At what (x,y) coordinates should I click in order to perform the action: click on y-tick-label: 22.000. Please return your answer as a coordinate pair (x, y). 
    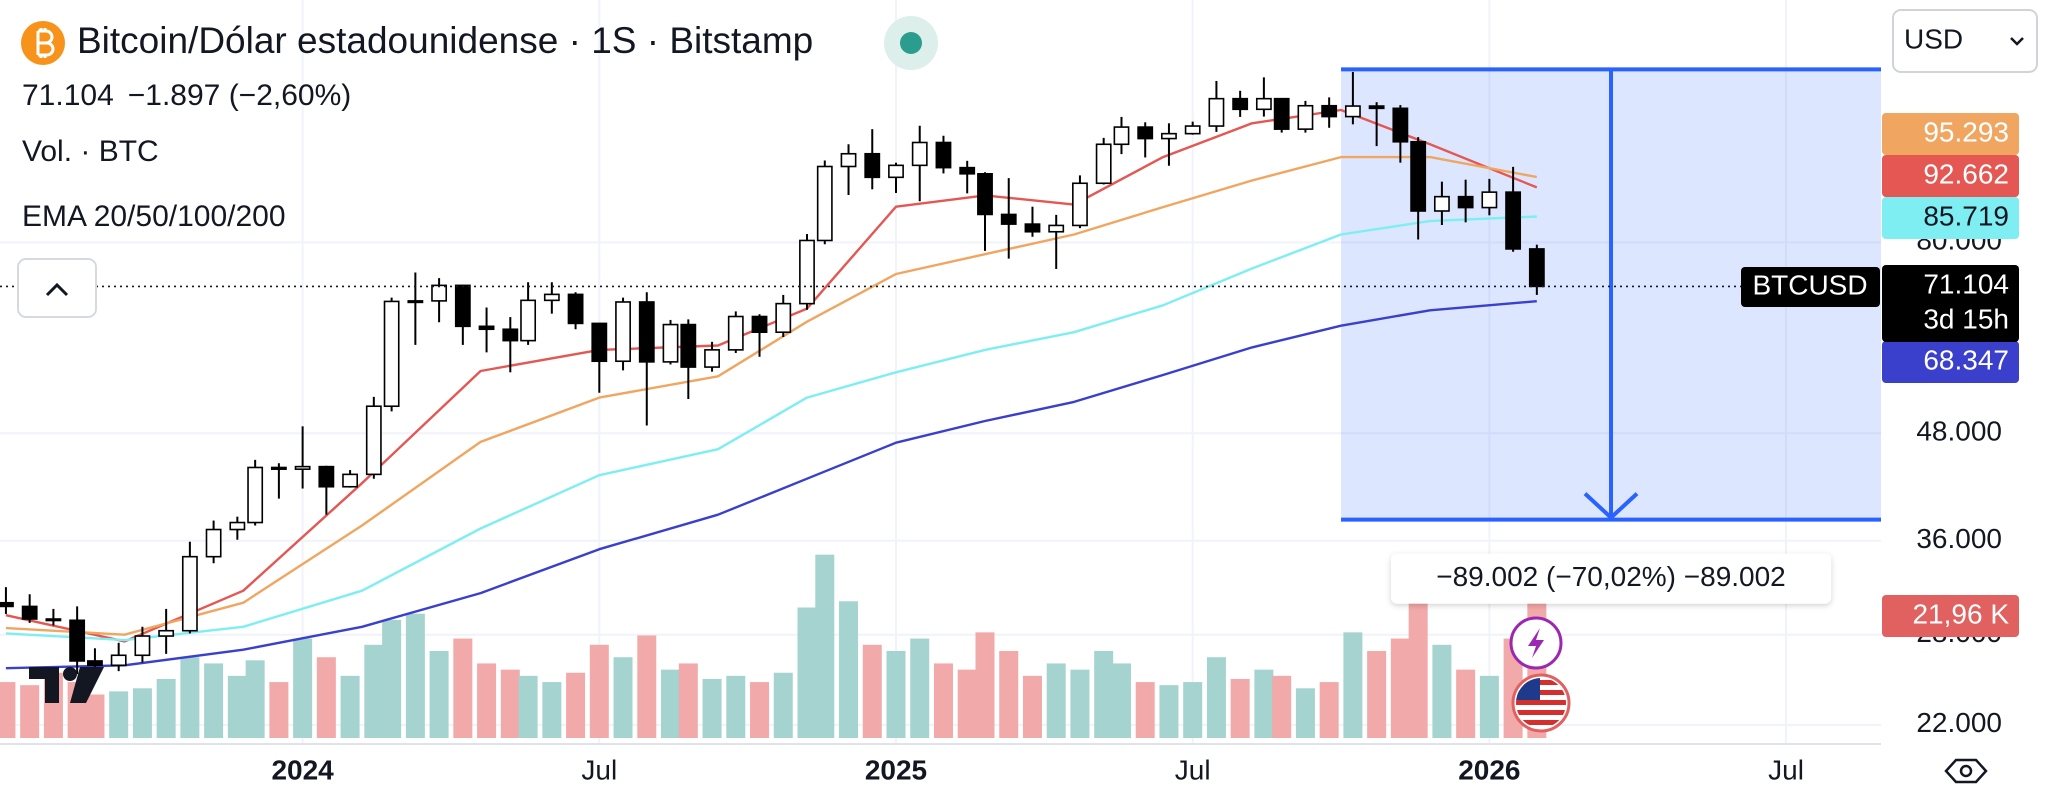
    Looking at the image, I should click on (1959, 722).